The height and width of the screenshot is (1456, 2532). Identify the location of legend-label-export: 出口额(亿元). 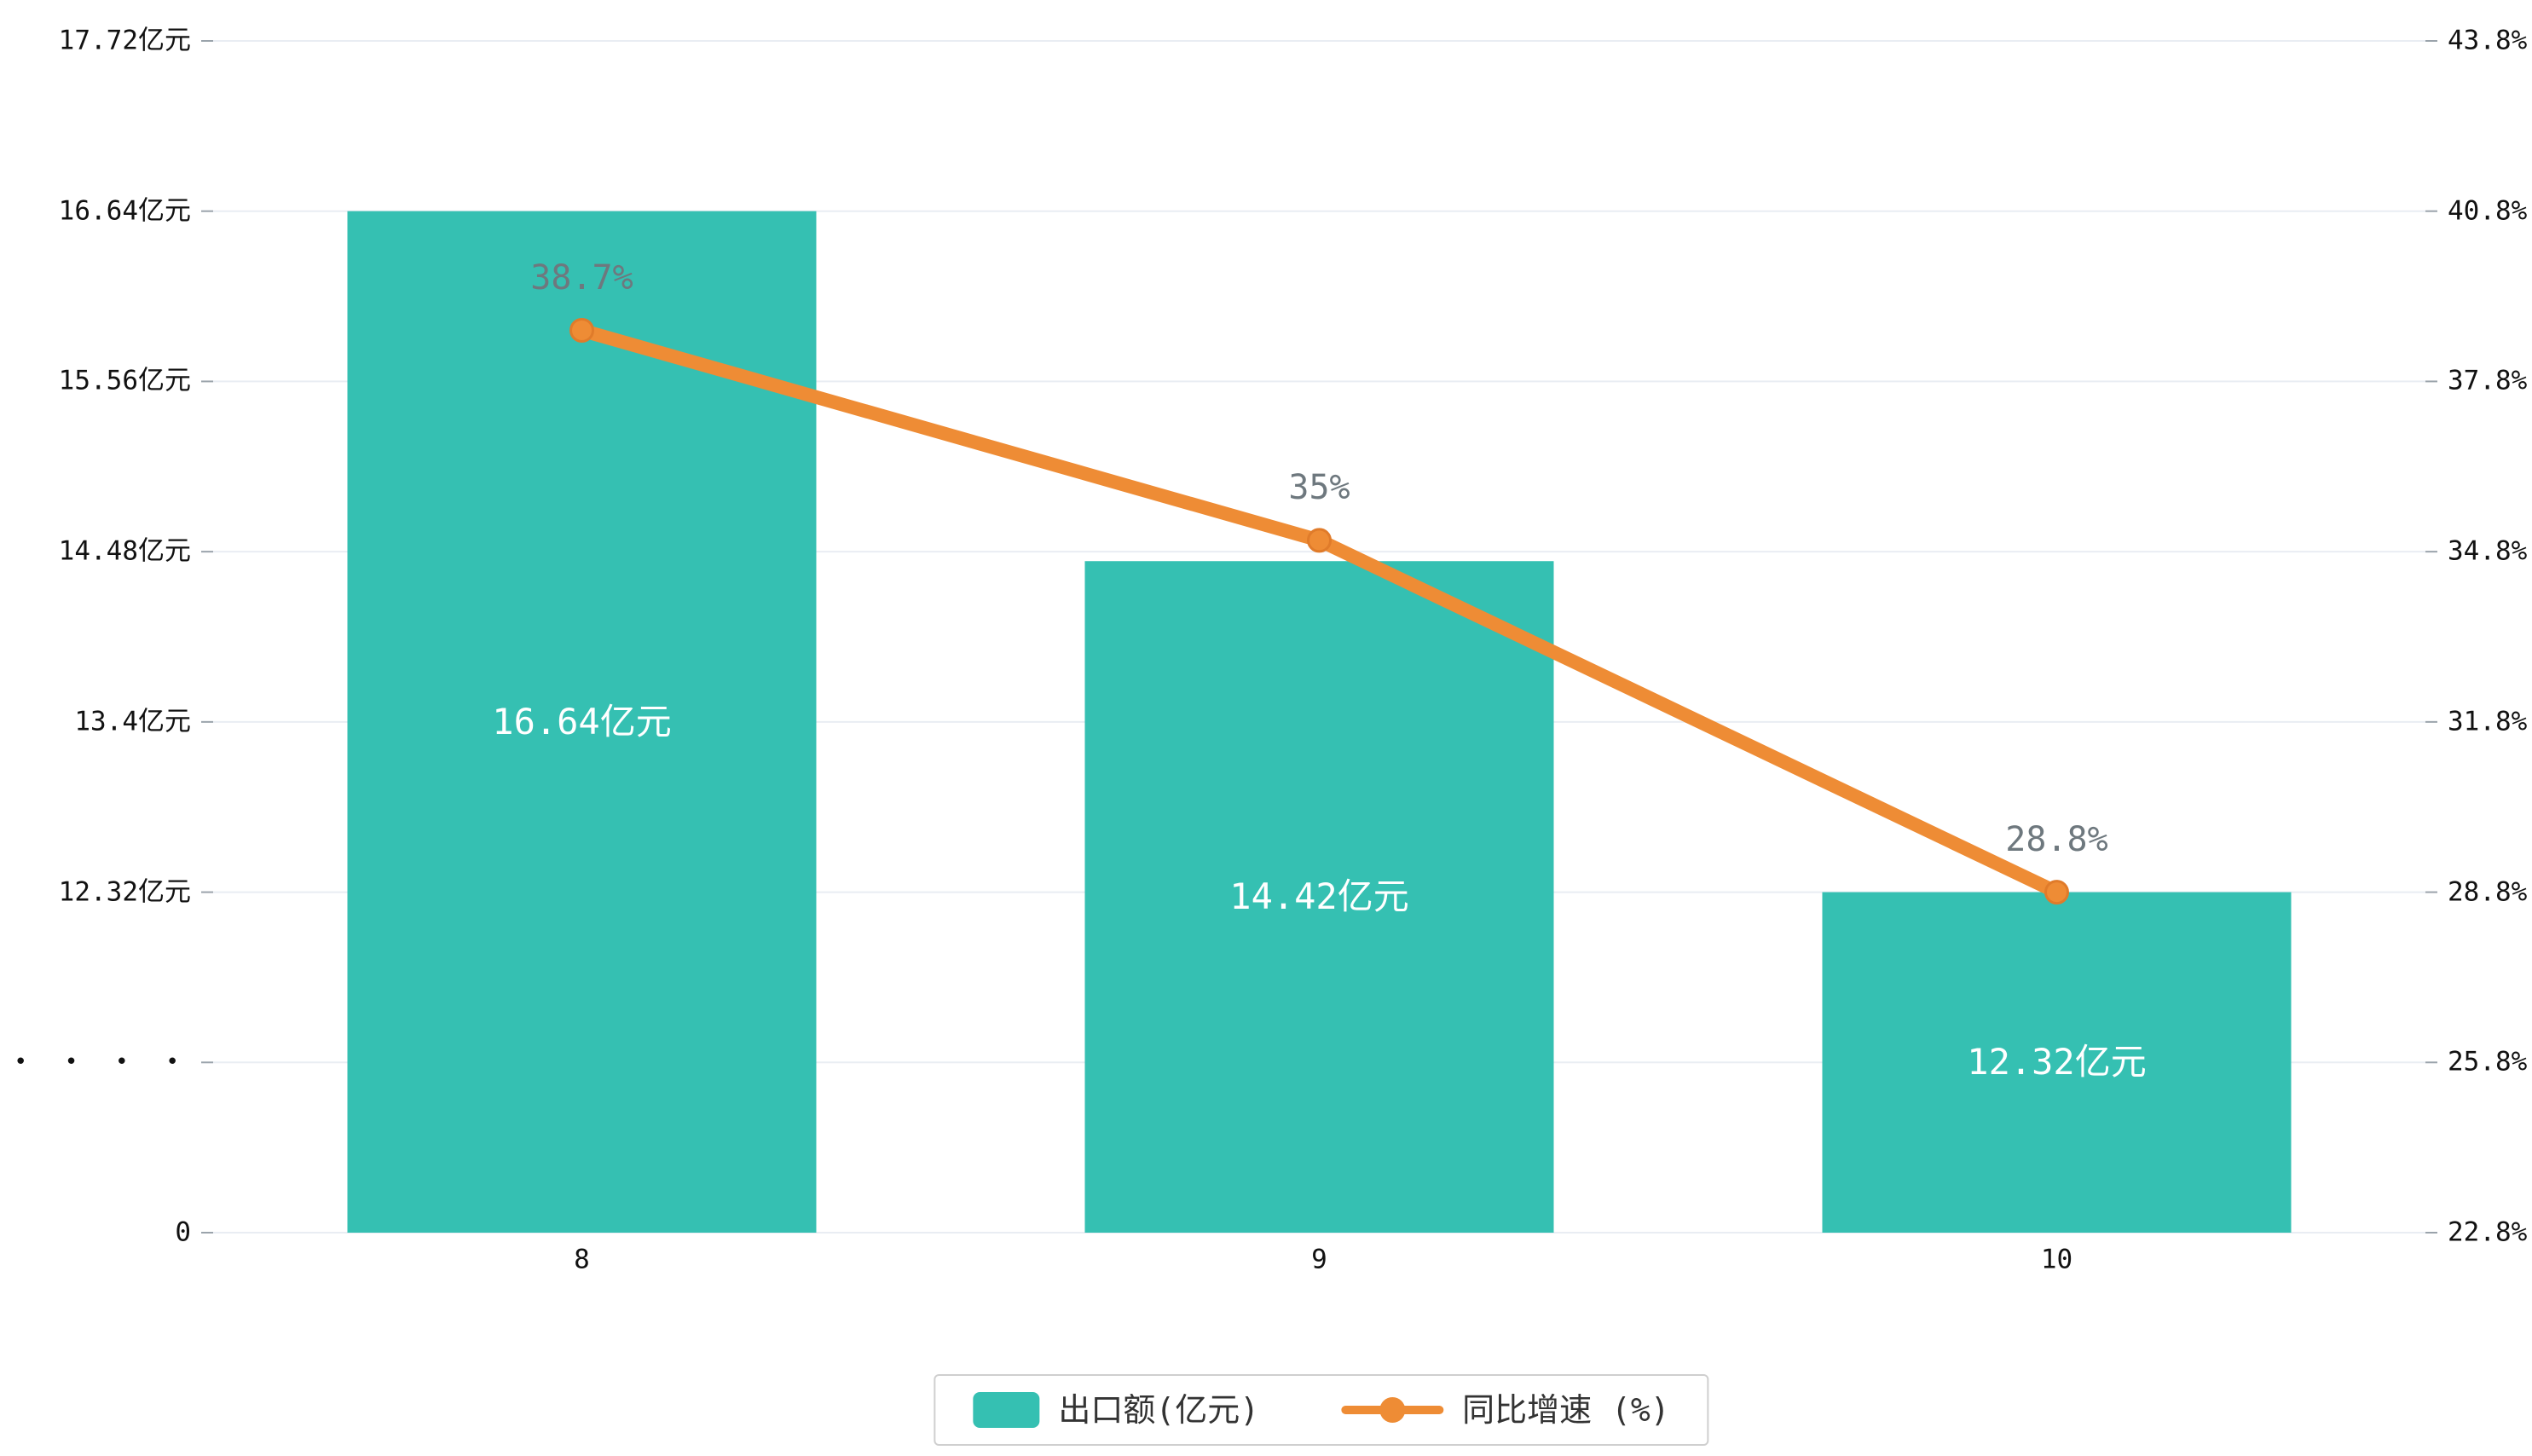
(1159, 1410).